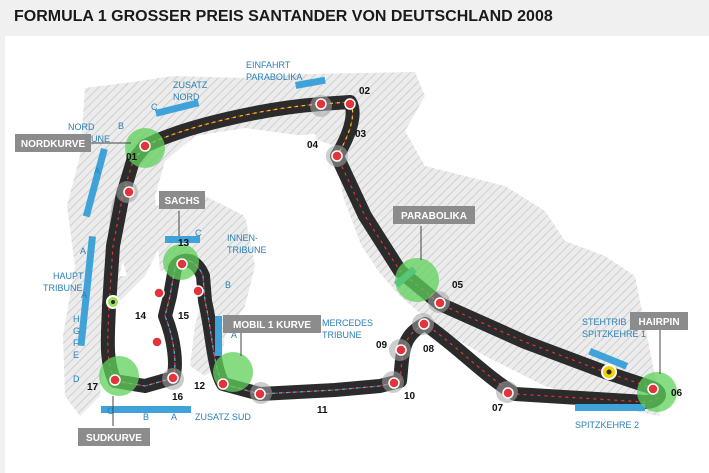  What do you see at coordinates (228, 285) in the screenshot?
I see `block-innen-b: B` at bounding box center [228, 285].